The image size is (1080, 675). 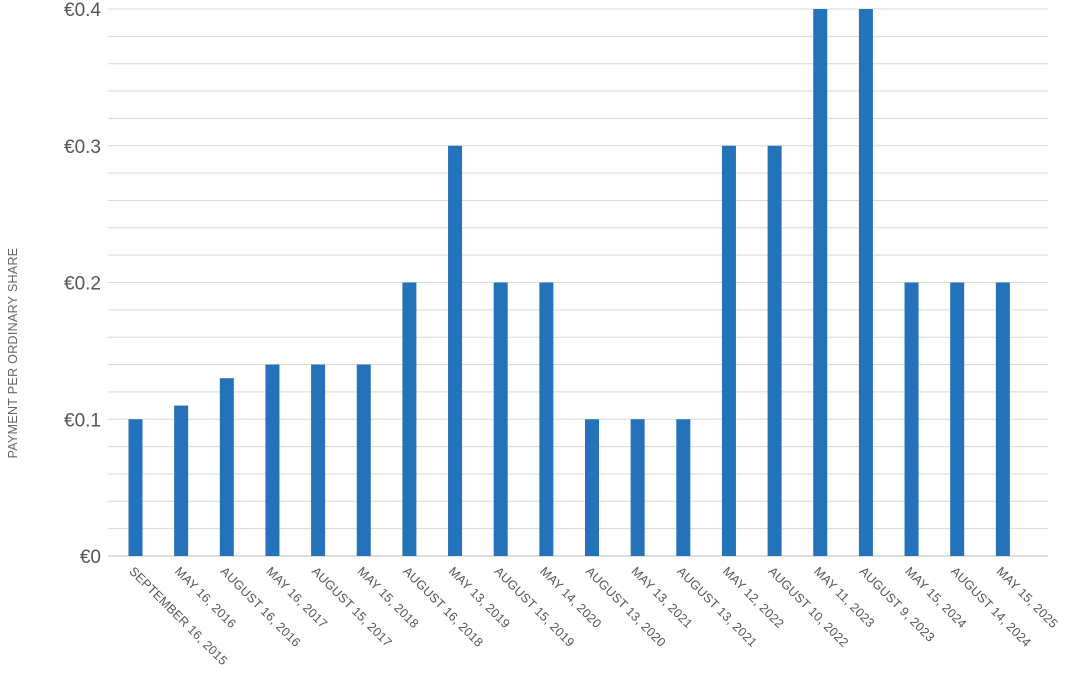 What do you see at coordinates (717, 607) in the screenshot?
I see `x-tick-label: AUGUST 13, 2021` at bounding box center [717, 607].